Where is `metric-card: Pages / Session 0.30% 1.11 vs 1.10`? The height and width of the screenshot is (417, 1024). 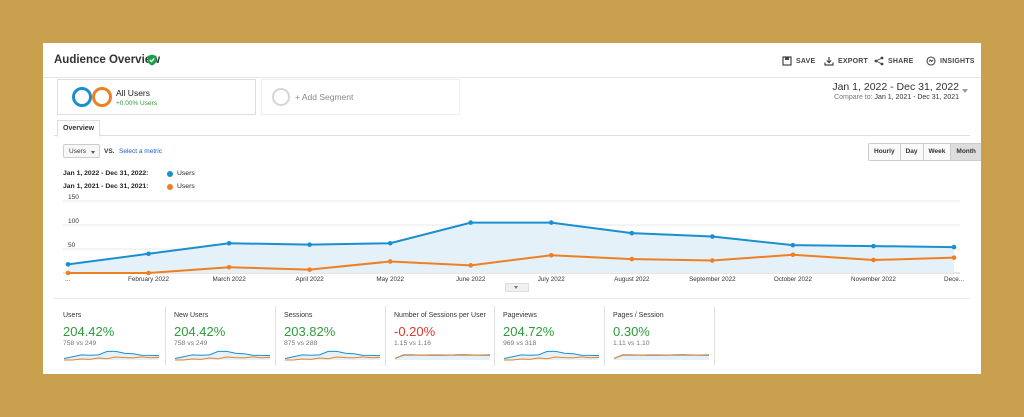 metric-card: Pages / Session 0.30% 1.11 vs 1.10 is located at coordinates (659, 336).